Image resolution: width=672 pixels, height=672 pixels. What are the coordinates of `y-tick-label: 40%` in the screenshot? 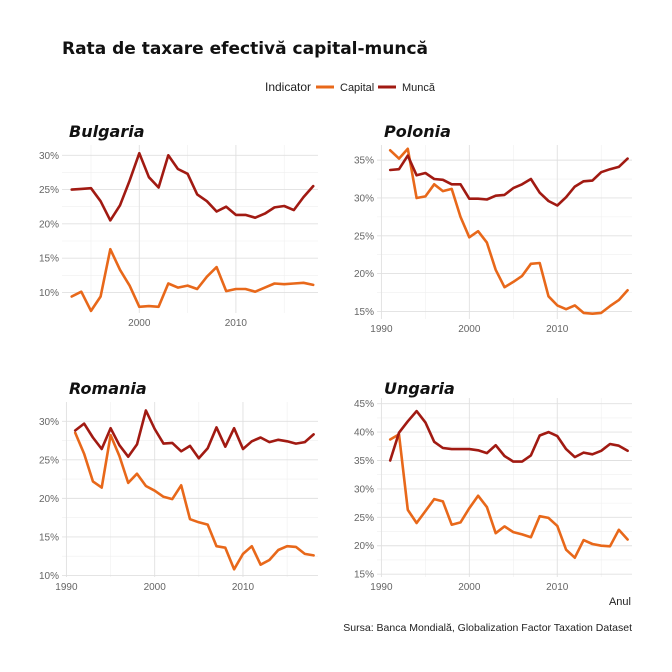 It's located at (364, 433).